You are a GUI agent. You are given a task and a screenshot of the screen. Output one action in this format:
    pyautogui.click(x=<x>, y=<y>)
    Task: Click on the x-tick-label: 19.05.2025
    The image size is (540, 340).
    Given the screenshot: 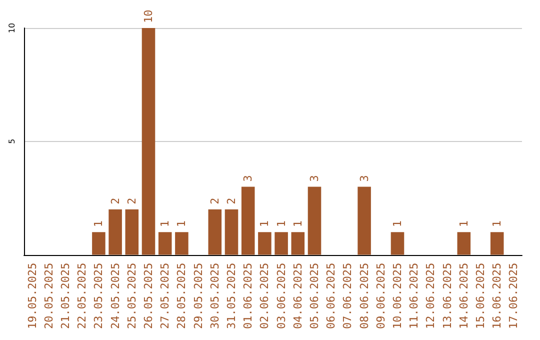 What is the action you would take?
    pyautogui.click(x=32, y=296)
    